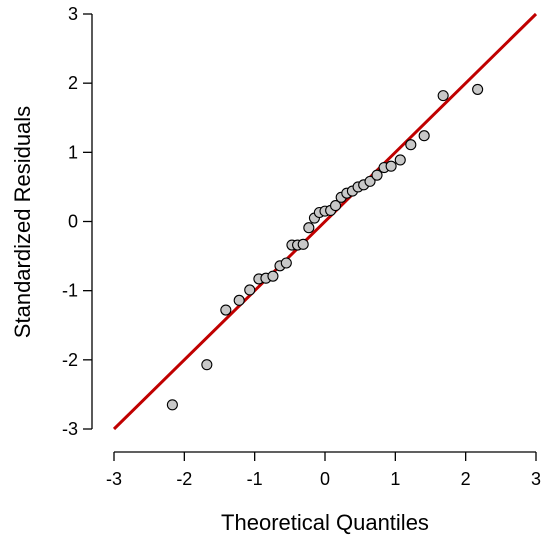  Describe the element at coordinates (70, 360) in the screenshot. I see `y-tick-label: -2` at that location.